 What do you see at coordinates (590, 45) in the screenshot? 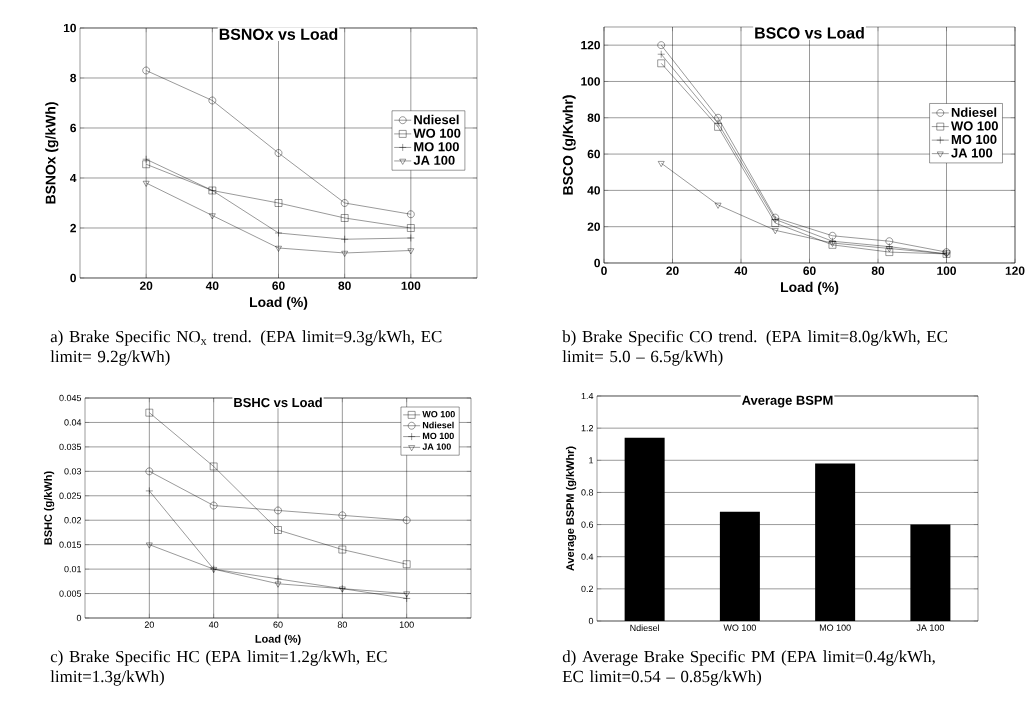
I see `y-tick-label: 120` at bounding box center [590, 45].